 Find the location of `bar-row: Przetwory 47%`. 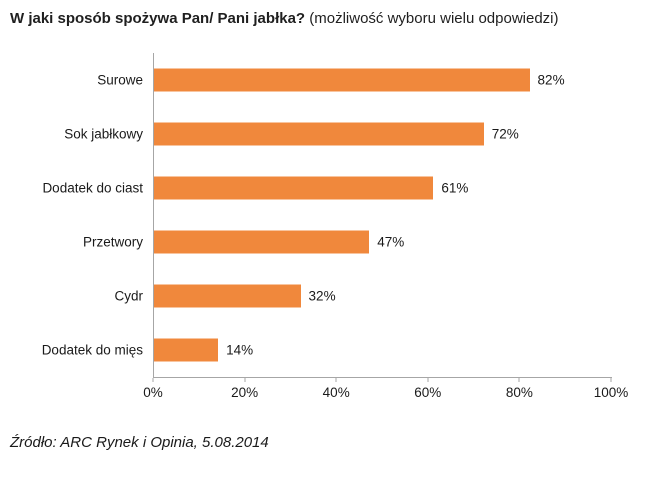

bar-row: Przetwory 47% is located at coordinates (347, 242).